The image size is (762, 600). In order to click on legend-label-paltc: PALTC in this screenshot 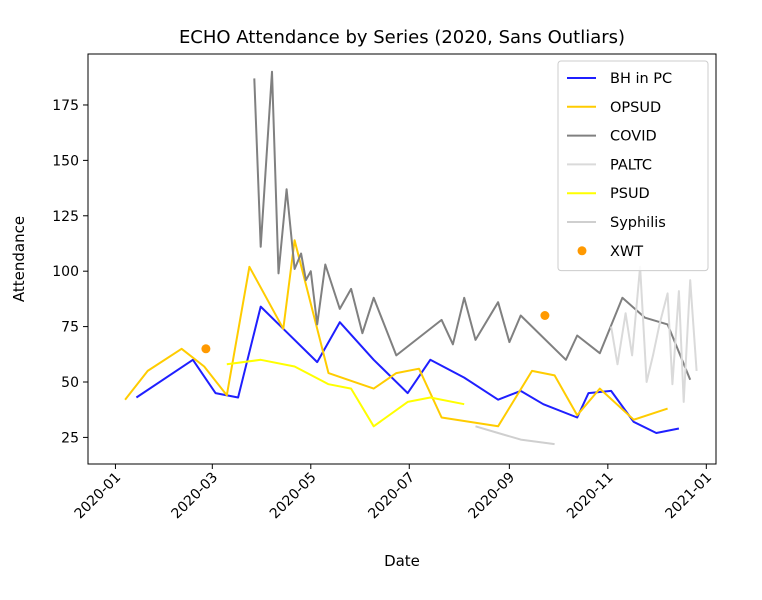, I will do `click(631, 165)`.